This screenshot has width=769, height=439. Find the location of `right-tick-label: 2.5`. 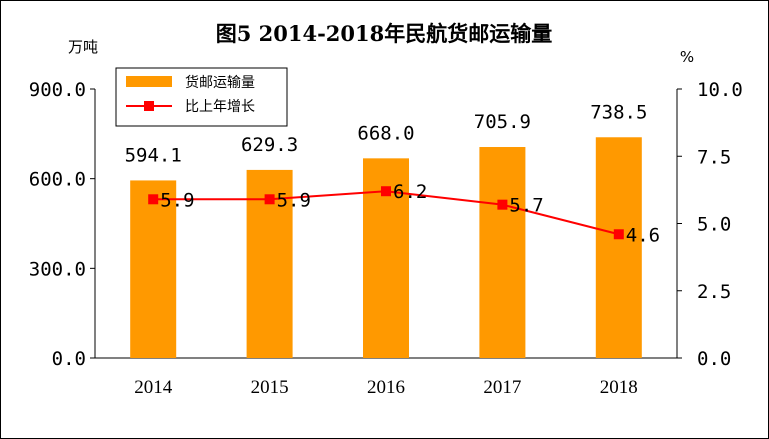

right-tick-label: 2.5 is located at coordinates (714, 292).